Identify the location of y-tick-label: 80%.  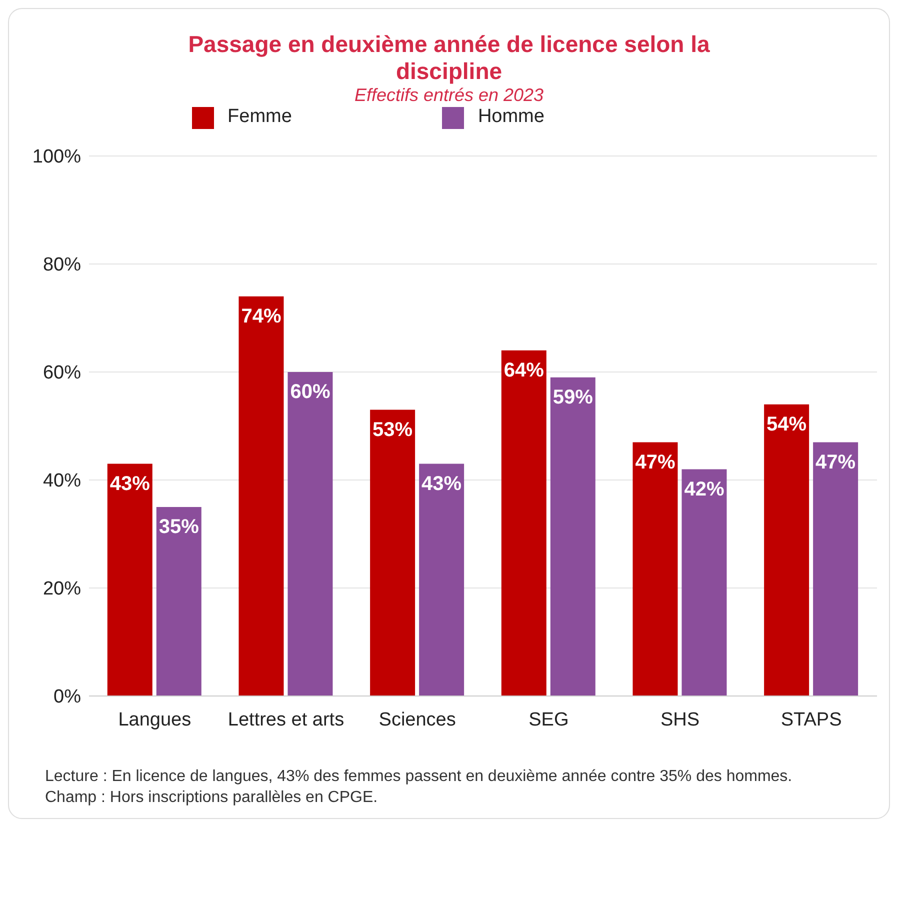
(62, 265).